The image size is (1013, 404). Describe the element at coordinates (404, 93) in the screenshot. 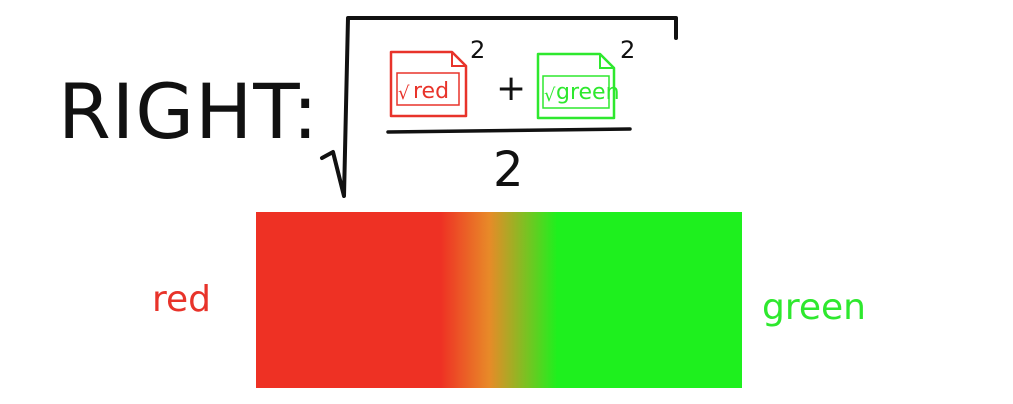

I see `red-box-radical: √` at that location.